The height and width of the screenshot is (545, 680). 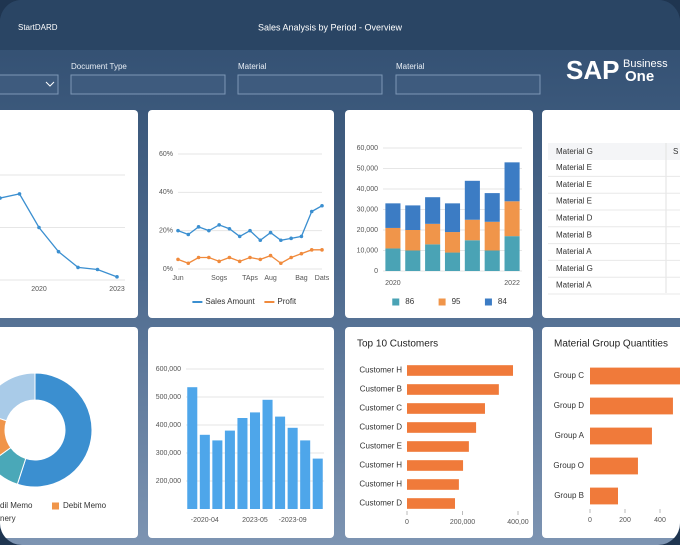 I want to click on x-tick-label: Jun, so click(x=177, y=278).